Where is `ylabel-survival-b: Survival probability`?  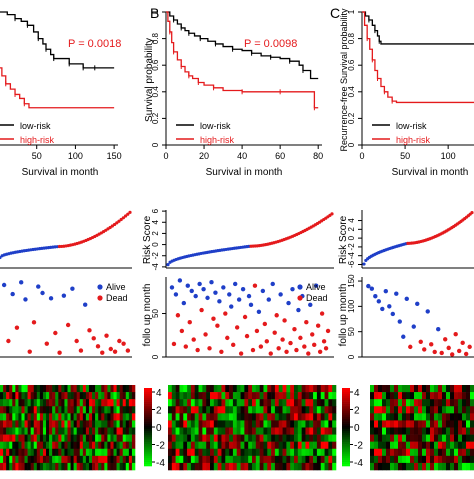 ylabel-survival-b: Survival probability is located at coordinates (149, 80).